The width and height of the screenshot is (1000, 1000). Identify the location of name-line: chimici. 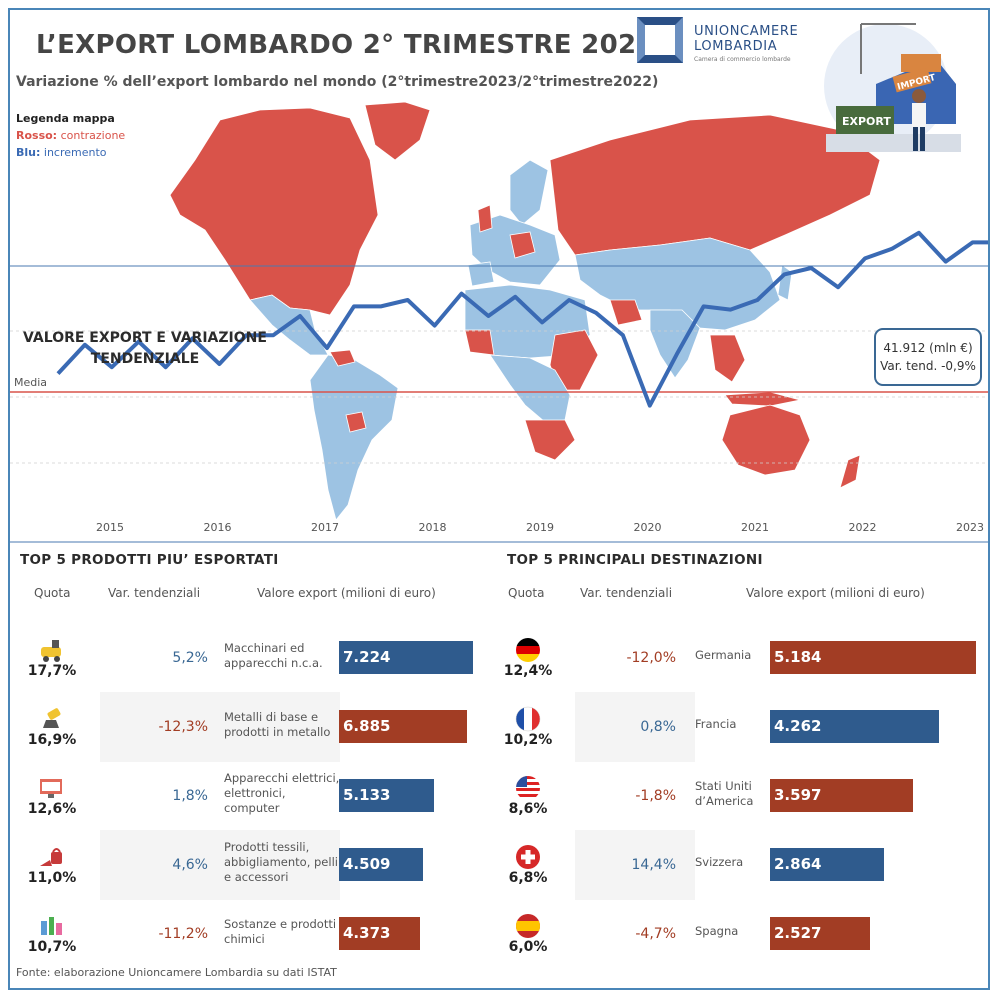
(244, 939).